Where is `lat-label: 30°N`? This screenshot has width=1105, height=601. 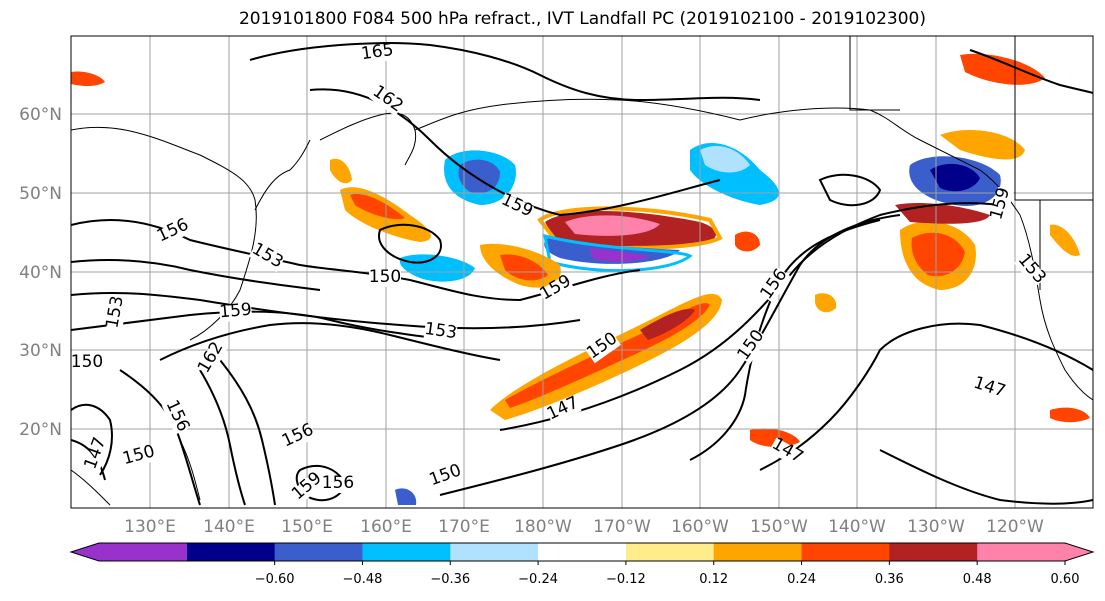 lat-label: 30°N is located at coordinates (40, 351).